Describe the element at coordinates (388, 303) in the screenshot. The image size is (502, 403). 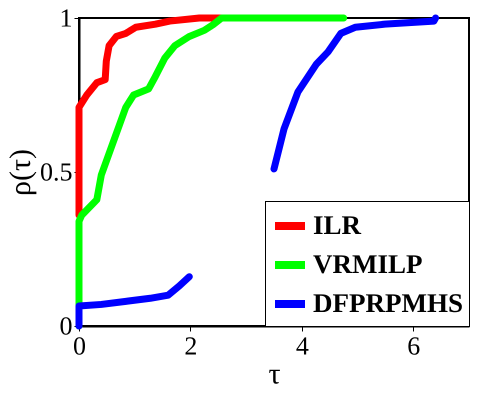
I see `legend-label: DFPRPMHS` at that location.